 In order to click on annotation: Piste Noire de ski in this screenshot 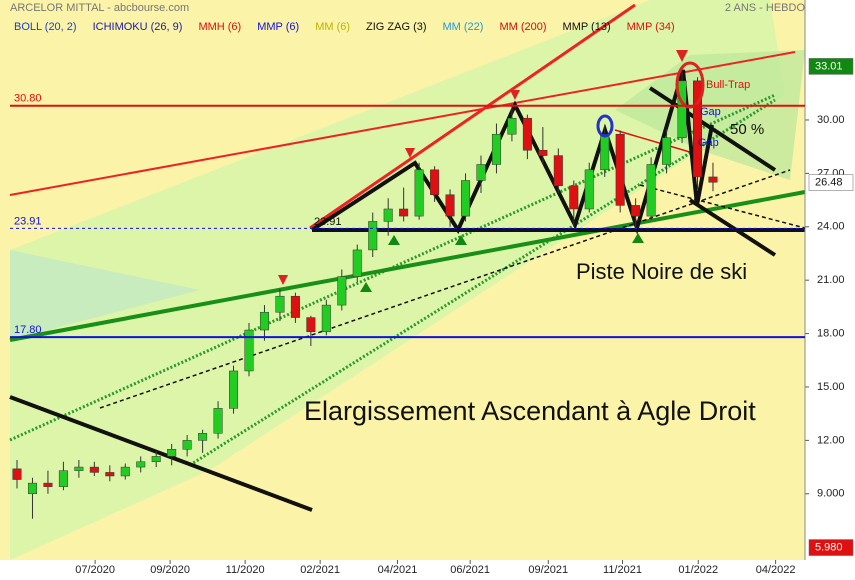, I will do `click(661, 271)`.